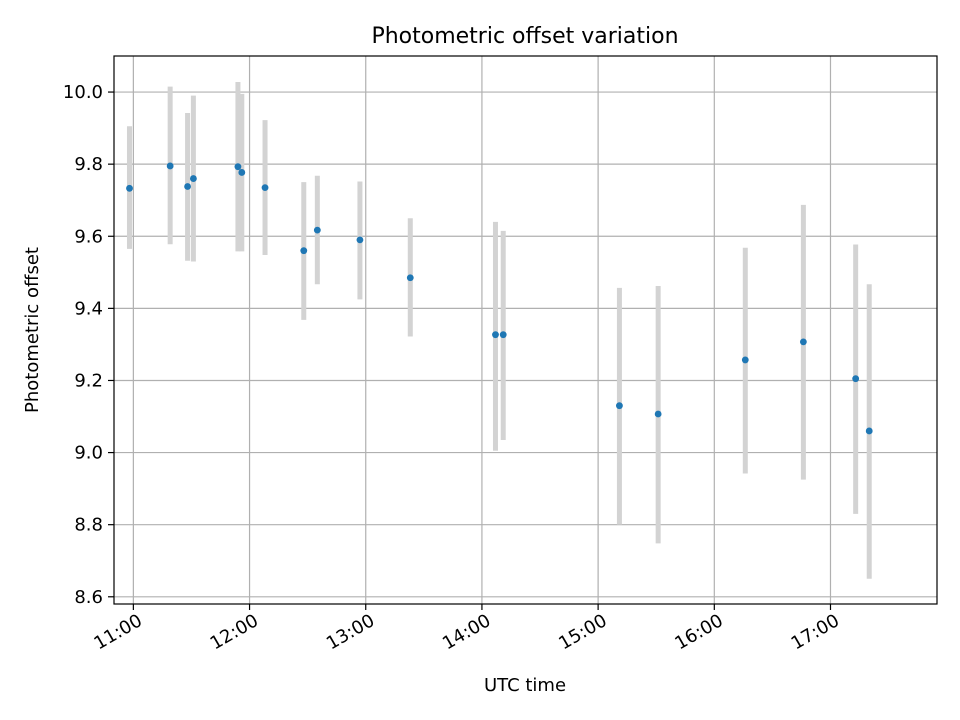  What do you see at coordinates (524, 36) in the screenshot?
I see `chart-title: Photometric offset variation` at bounding box center [524, 36].